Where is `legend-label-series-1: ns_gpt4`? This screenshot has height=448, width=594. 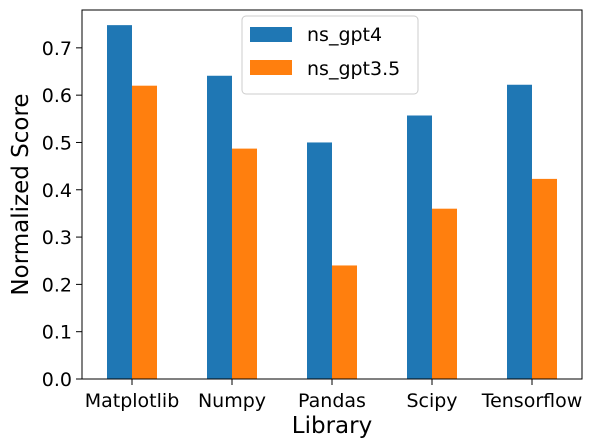 legend-label-series-1: ns_gpt4 is located at coordinates (344, 35).